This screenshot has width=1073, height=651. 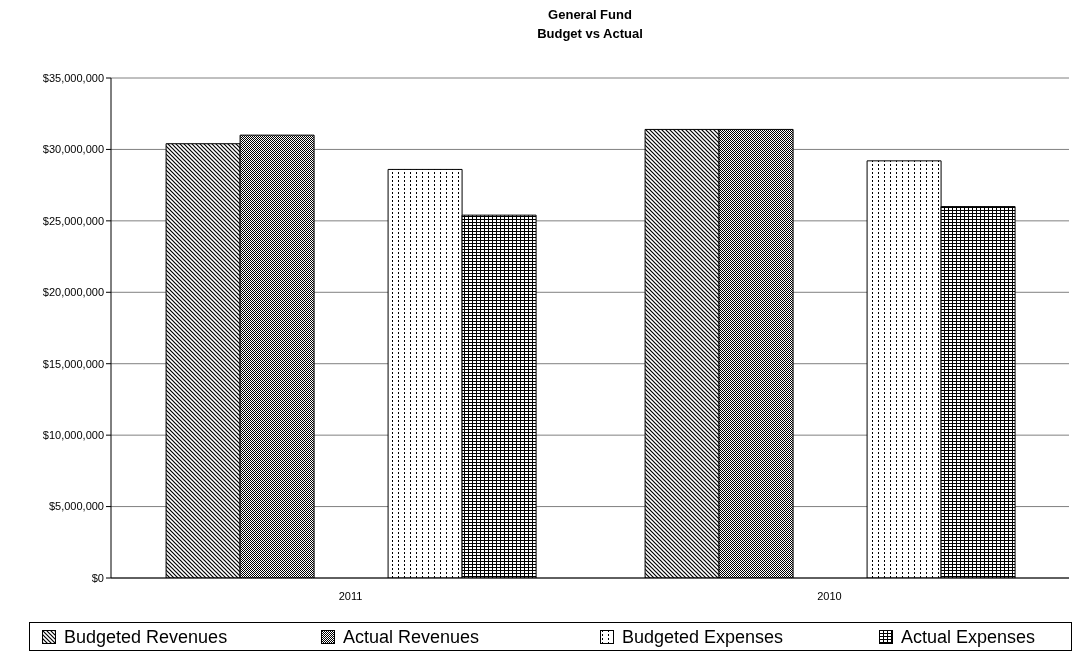 I want to click on y-tick-label: $35,000,000, so click(x=73, y=77).